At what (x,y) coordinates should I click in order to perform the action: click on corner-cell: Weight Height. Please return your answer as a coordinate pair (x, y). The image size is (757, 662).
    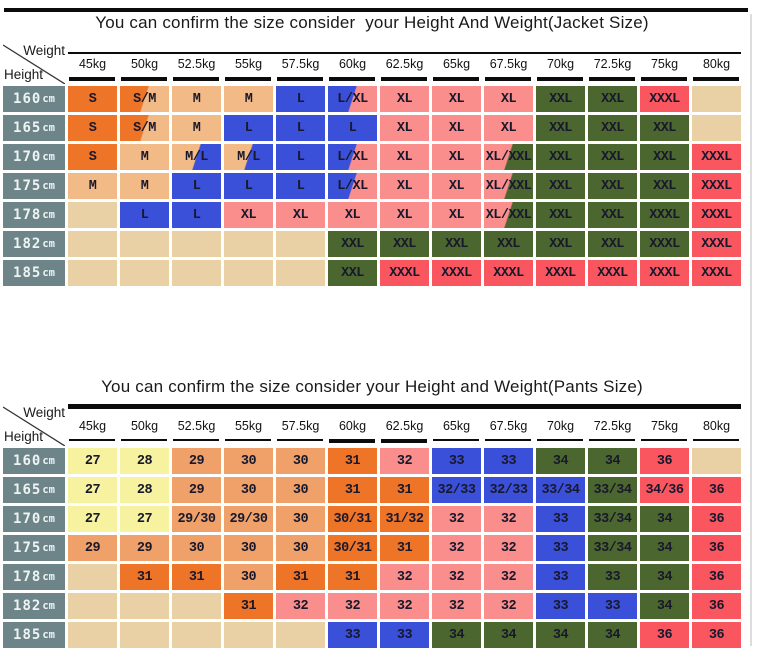
    Looking at the image, I should click on (34, 425).